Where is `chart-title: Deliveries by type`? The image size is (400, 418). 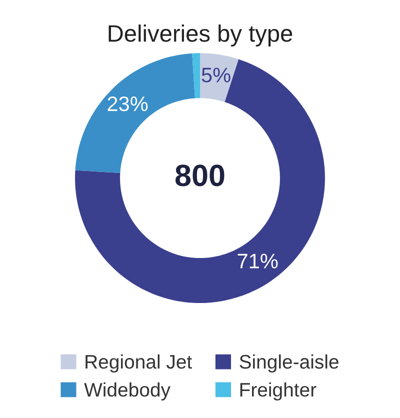
chart-title: Deliveries by type is located at coordinates (200, 35).